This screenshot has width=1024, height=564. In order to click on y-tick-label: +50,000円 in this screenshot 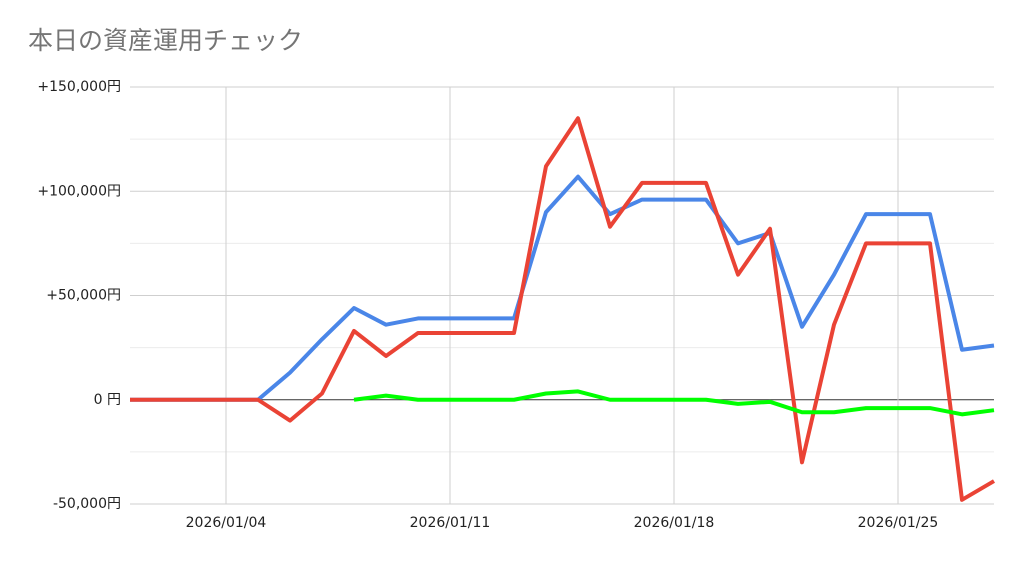, I will do `click(83, 296)`.